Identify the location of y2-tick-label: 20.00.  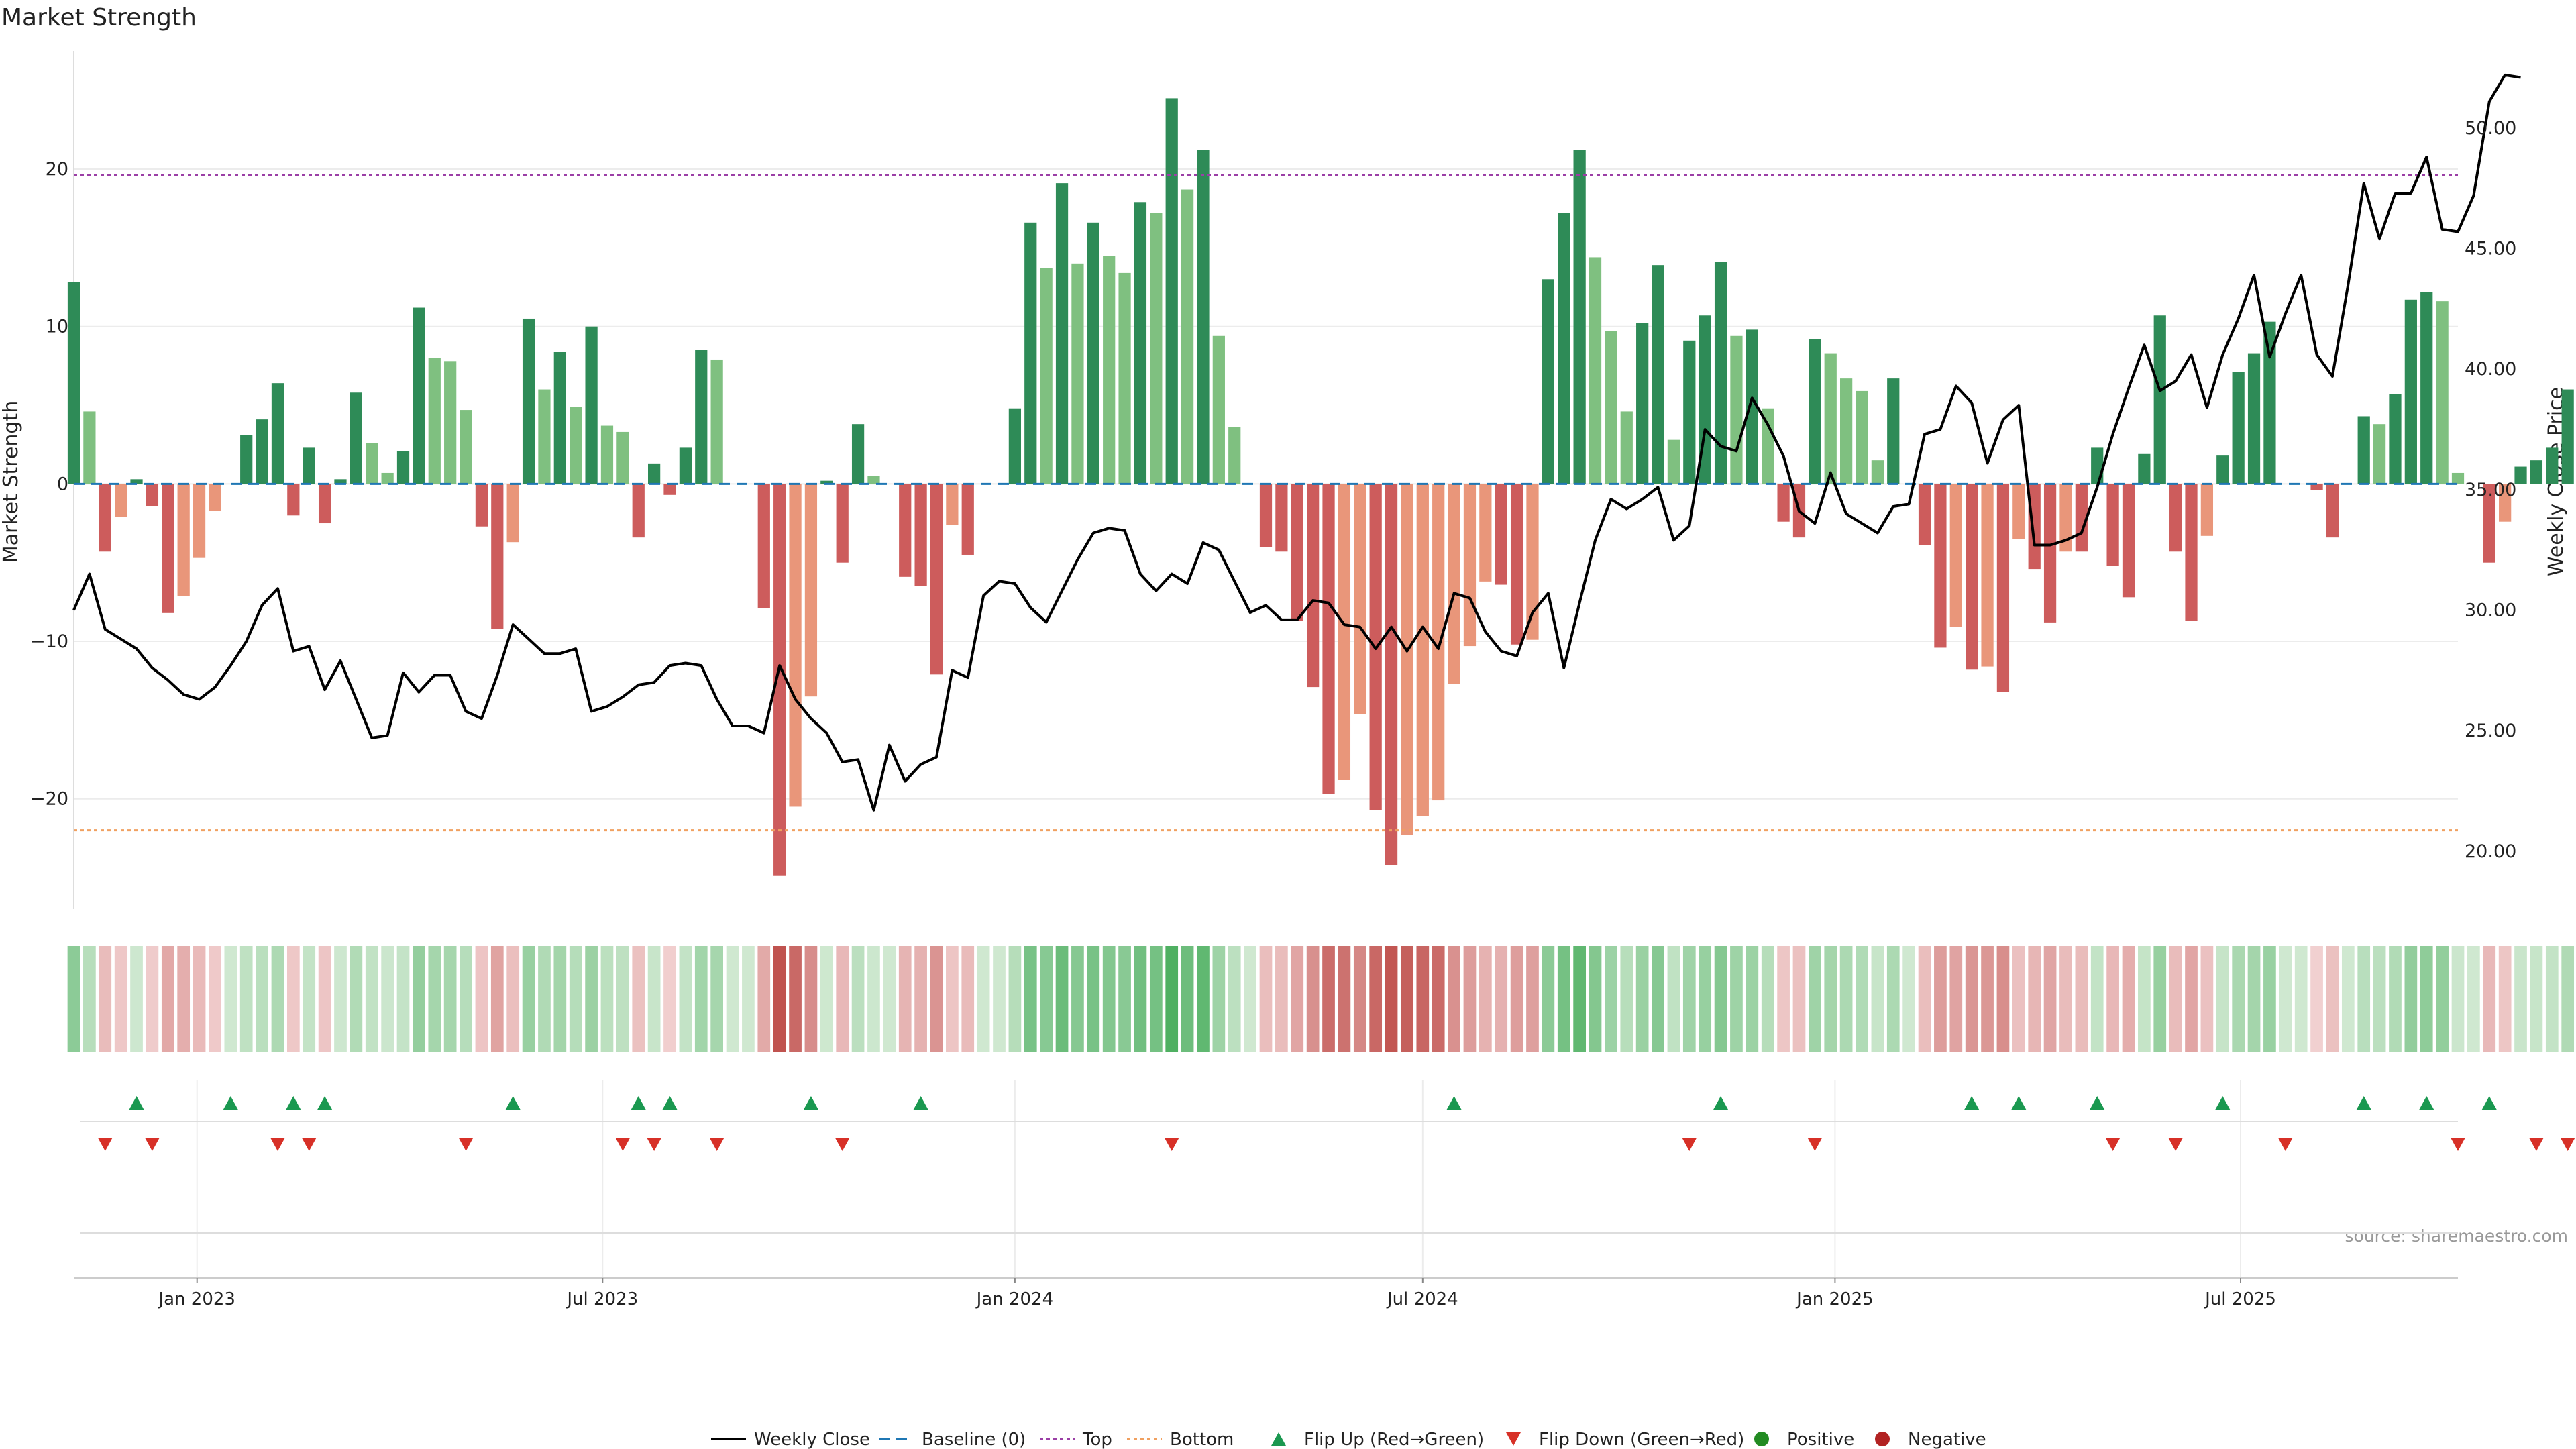
(2490, 851).